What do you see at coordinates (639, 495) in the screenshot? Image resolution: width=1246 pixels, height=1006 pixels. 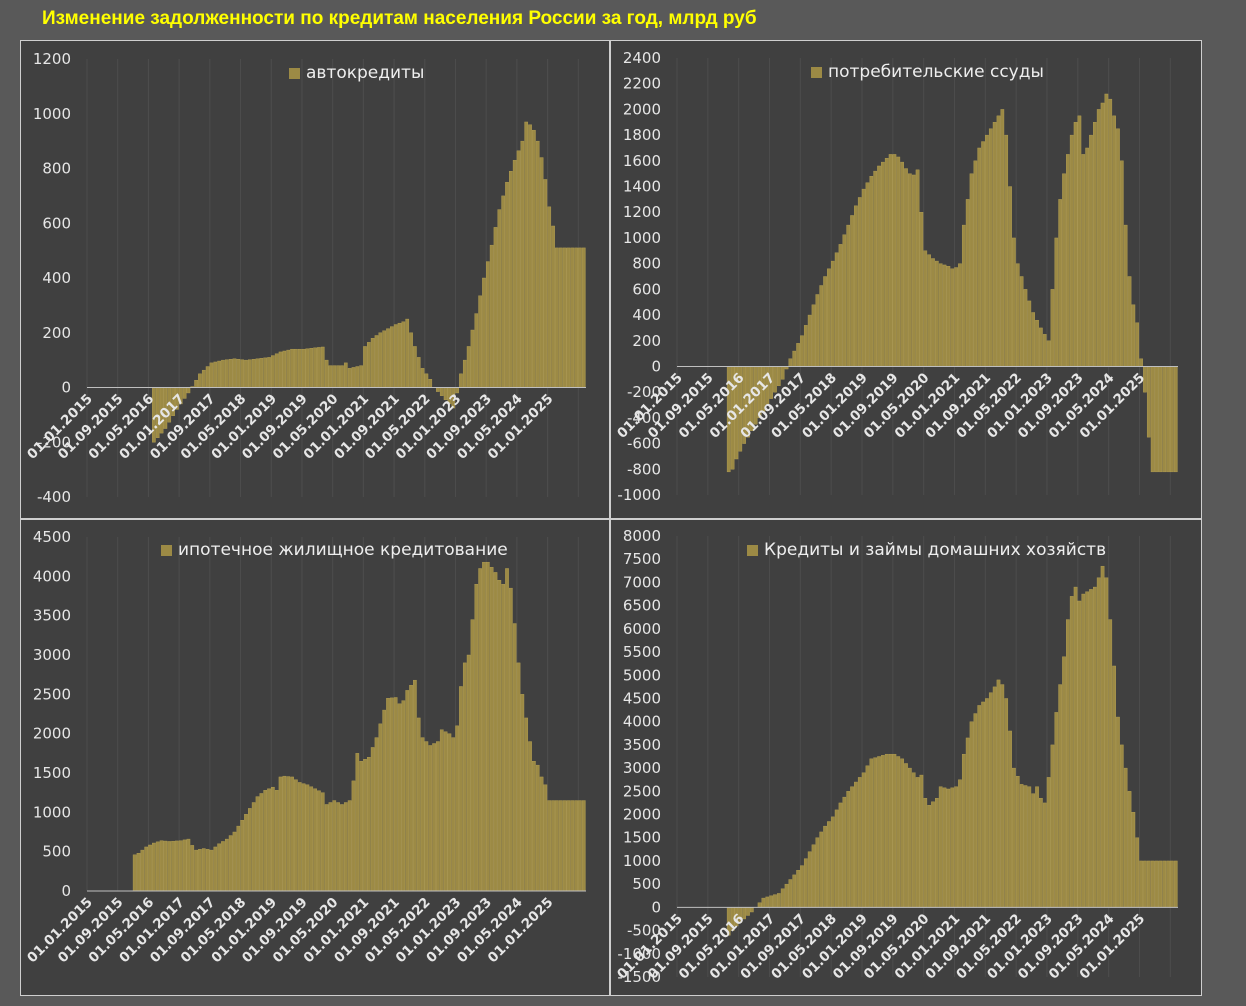 I see `y-tick-label: -1000` at bounding box center [639, 495].